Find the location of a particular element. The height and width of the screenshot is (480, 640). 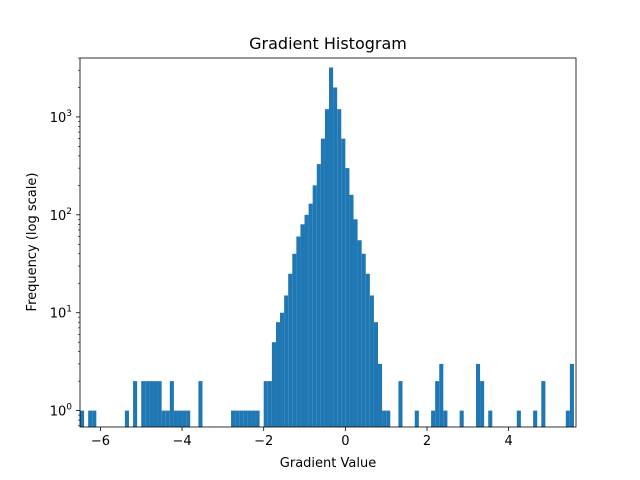

chart-title: Gradient Histogram is located at coordinates (328, 43).